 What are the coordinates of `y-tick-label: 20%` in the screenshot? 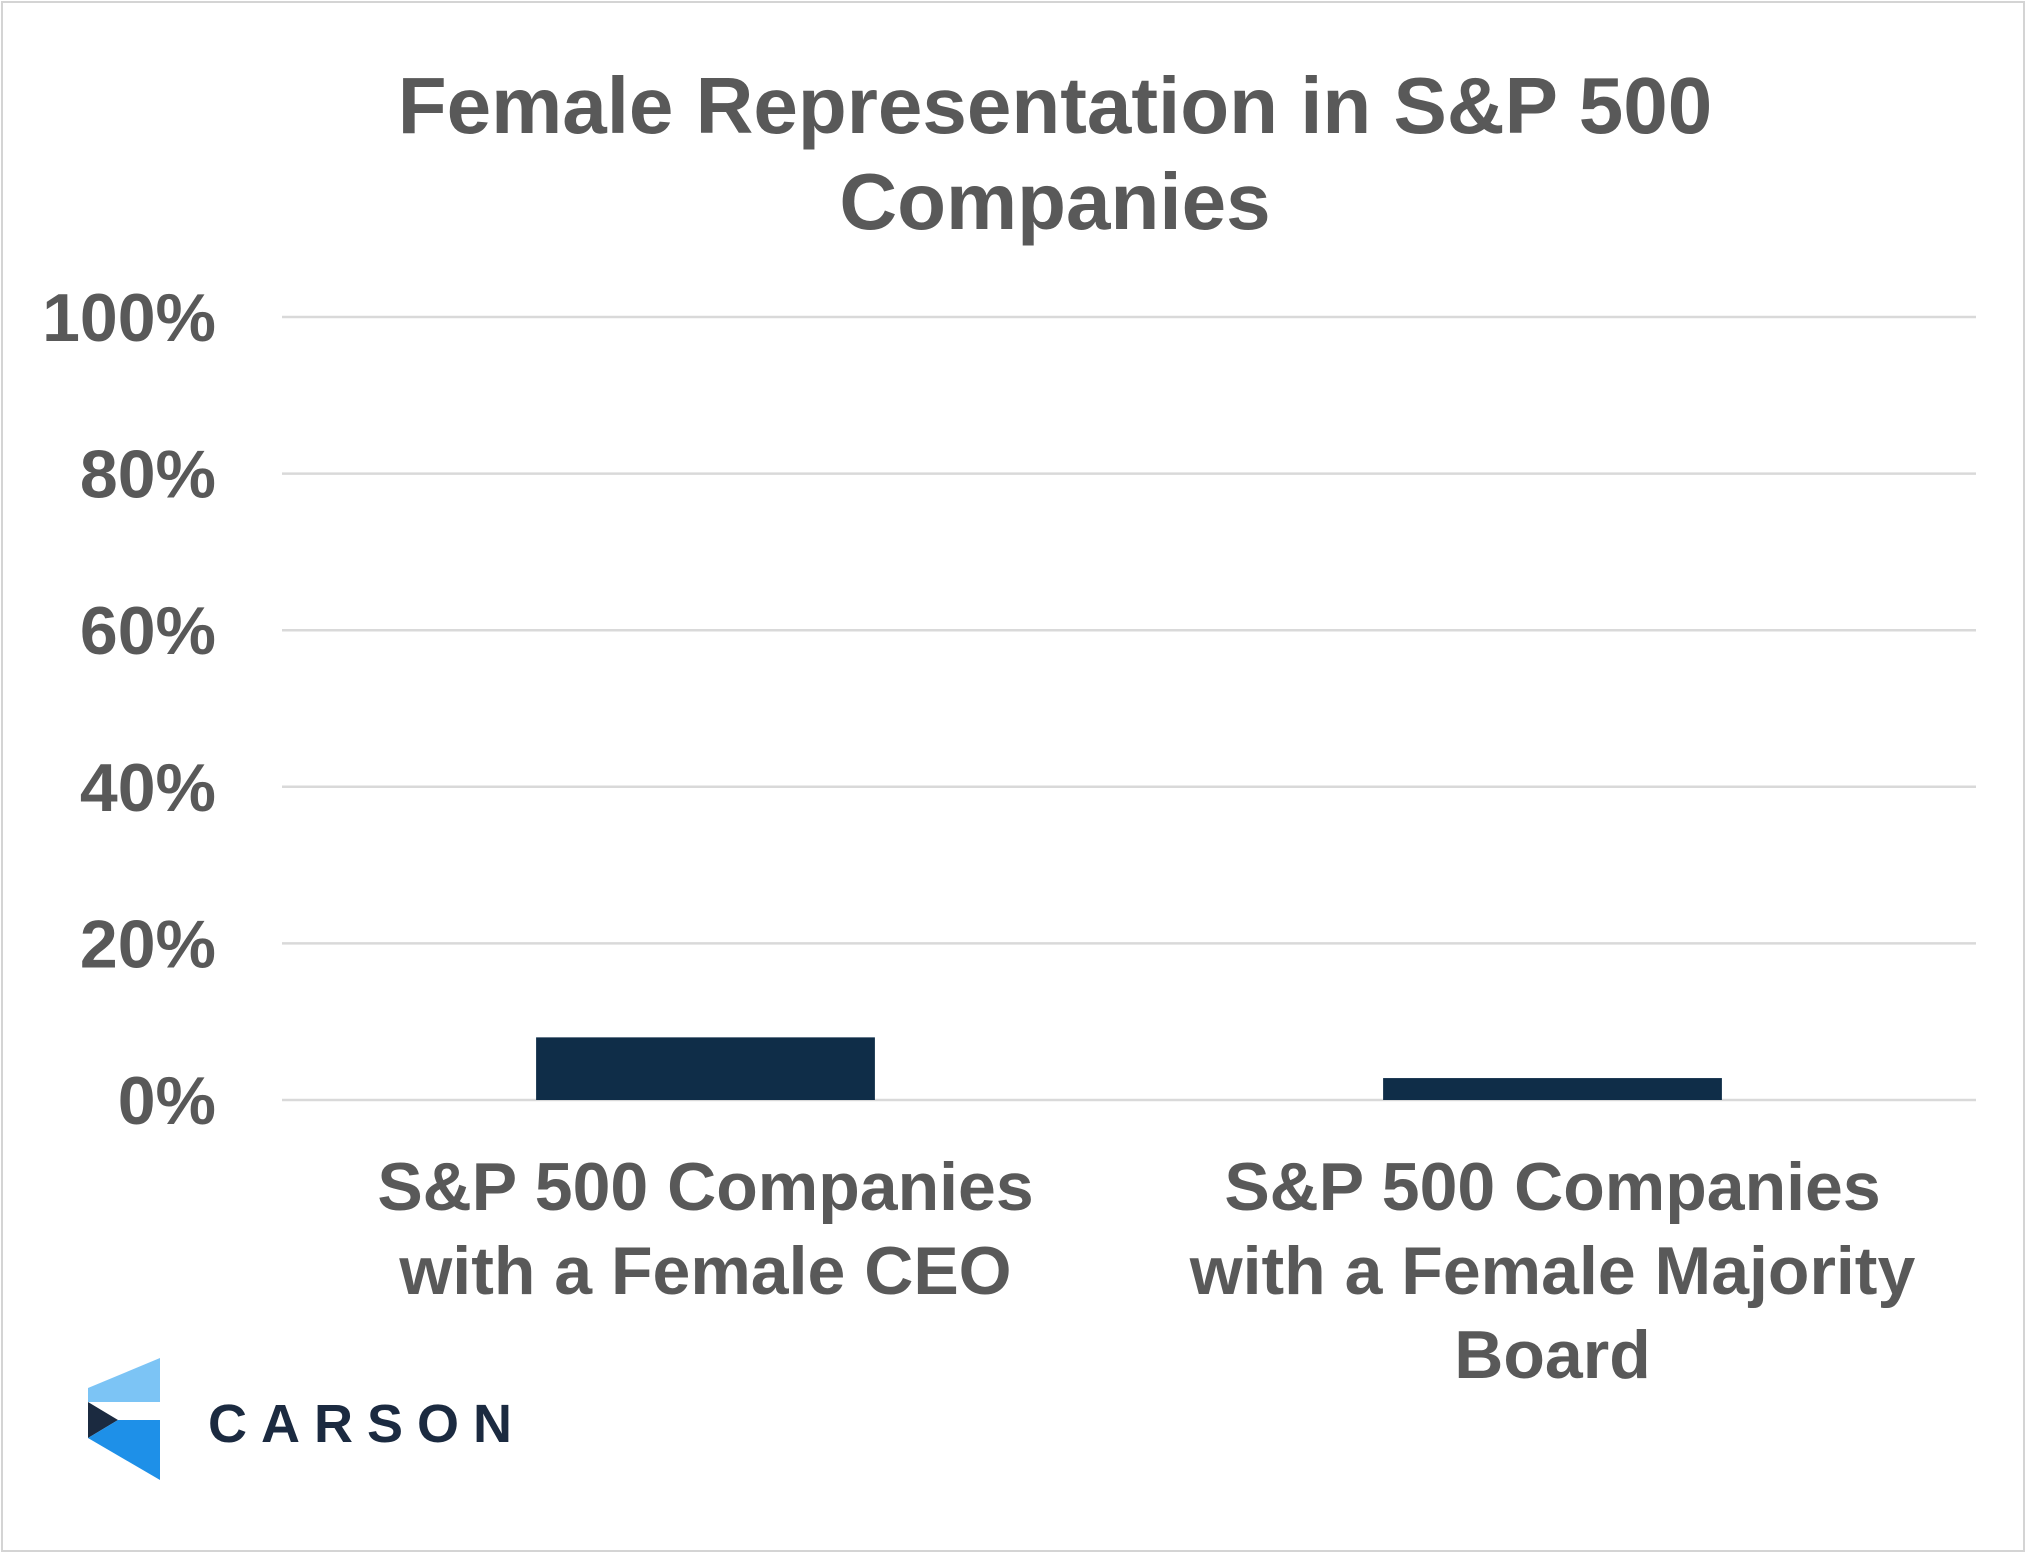 It's located at (148, 944).